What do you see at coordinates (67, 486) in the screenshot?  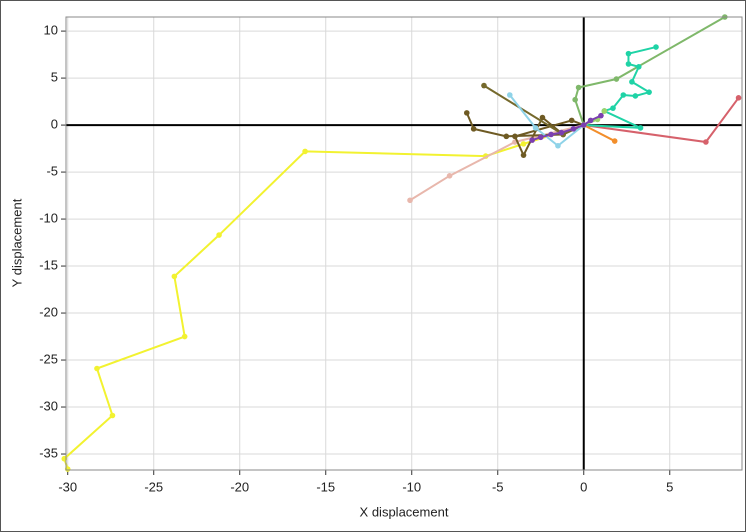 I see `x-tick-label: -30` at bounding box center [67, 486].